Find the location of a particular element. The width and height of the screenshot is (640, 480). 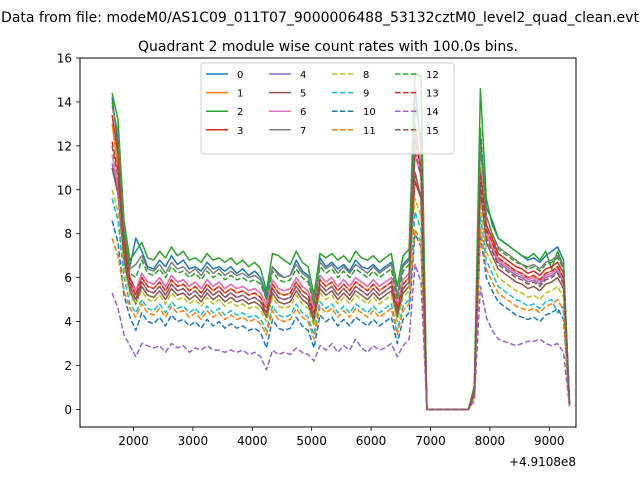

y-tick-label: 2 is located at coordinates (68, 366).